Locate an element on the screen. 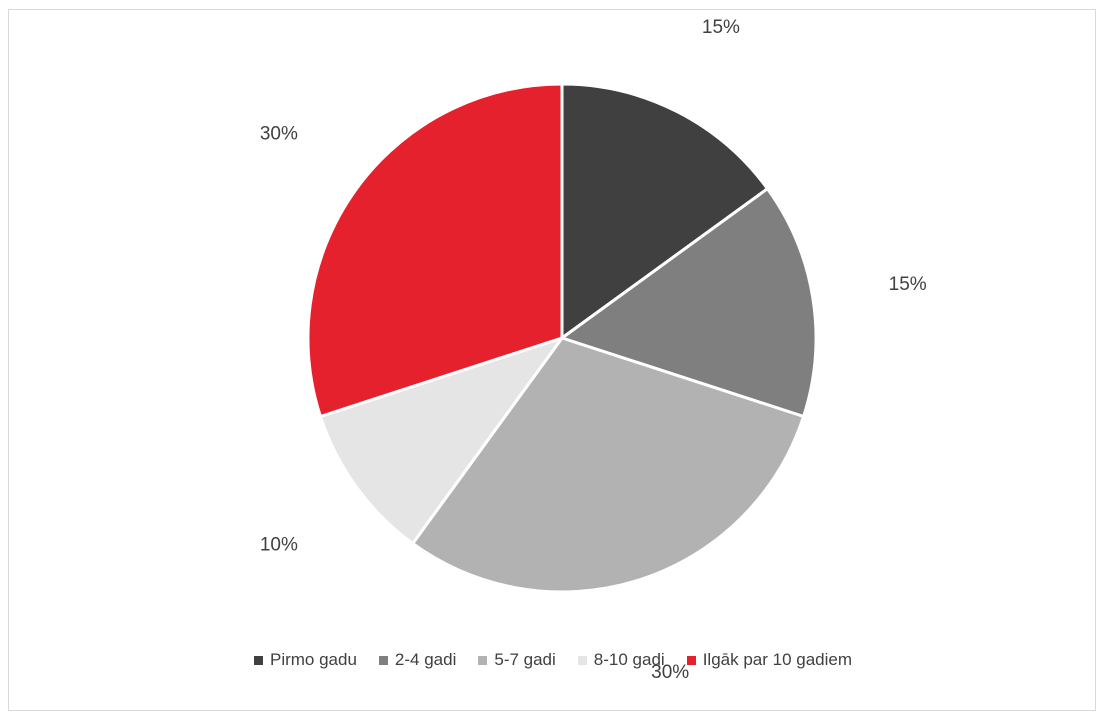  legend-label: 5-7 gadi is located at coordinates (525, 659).